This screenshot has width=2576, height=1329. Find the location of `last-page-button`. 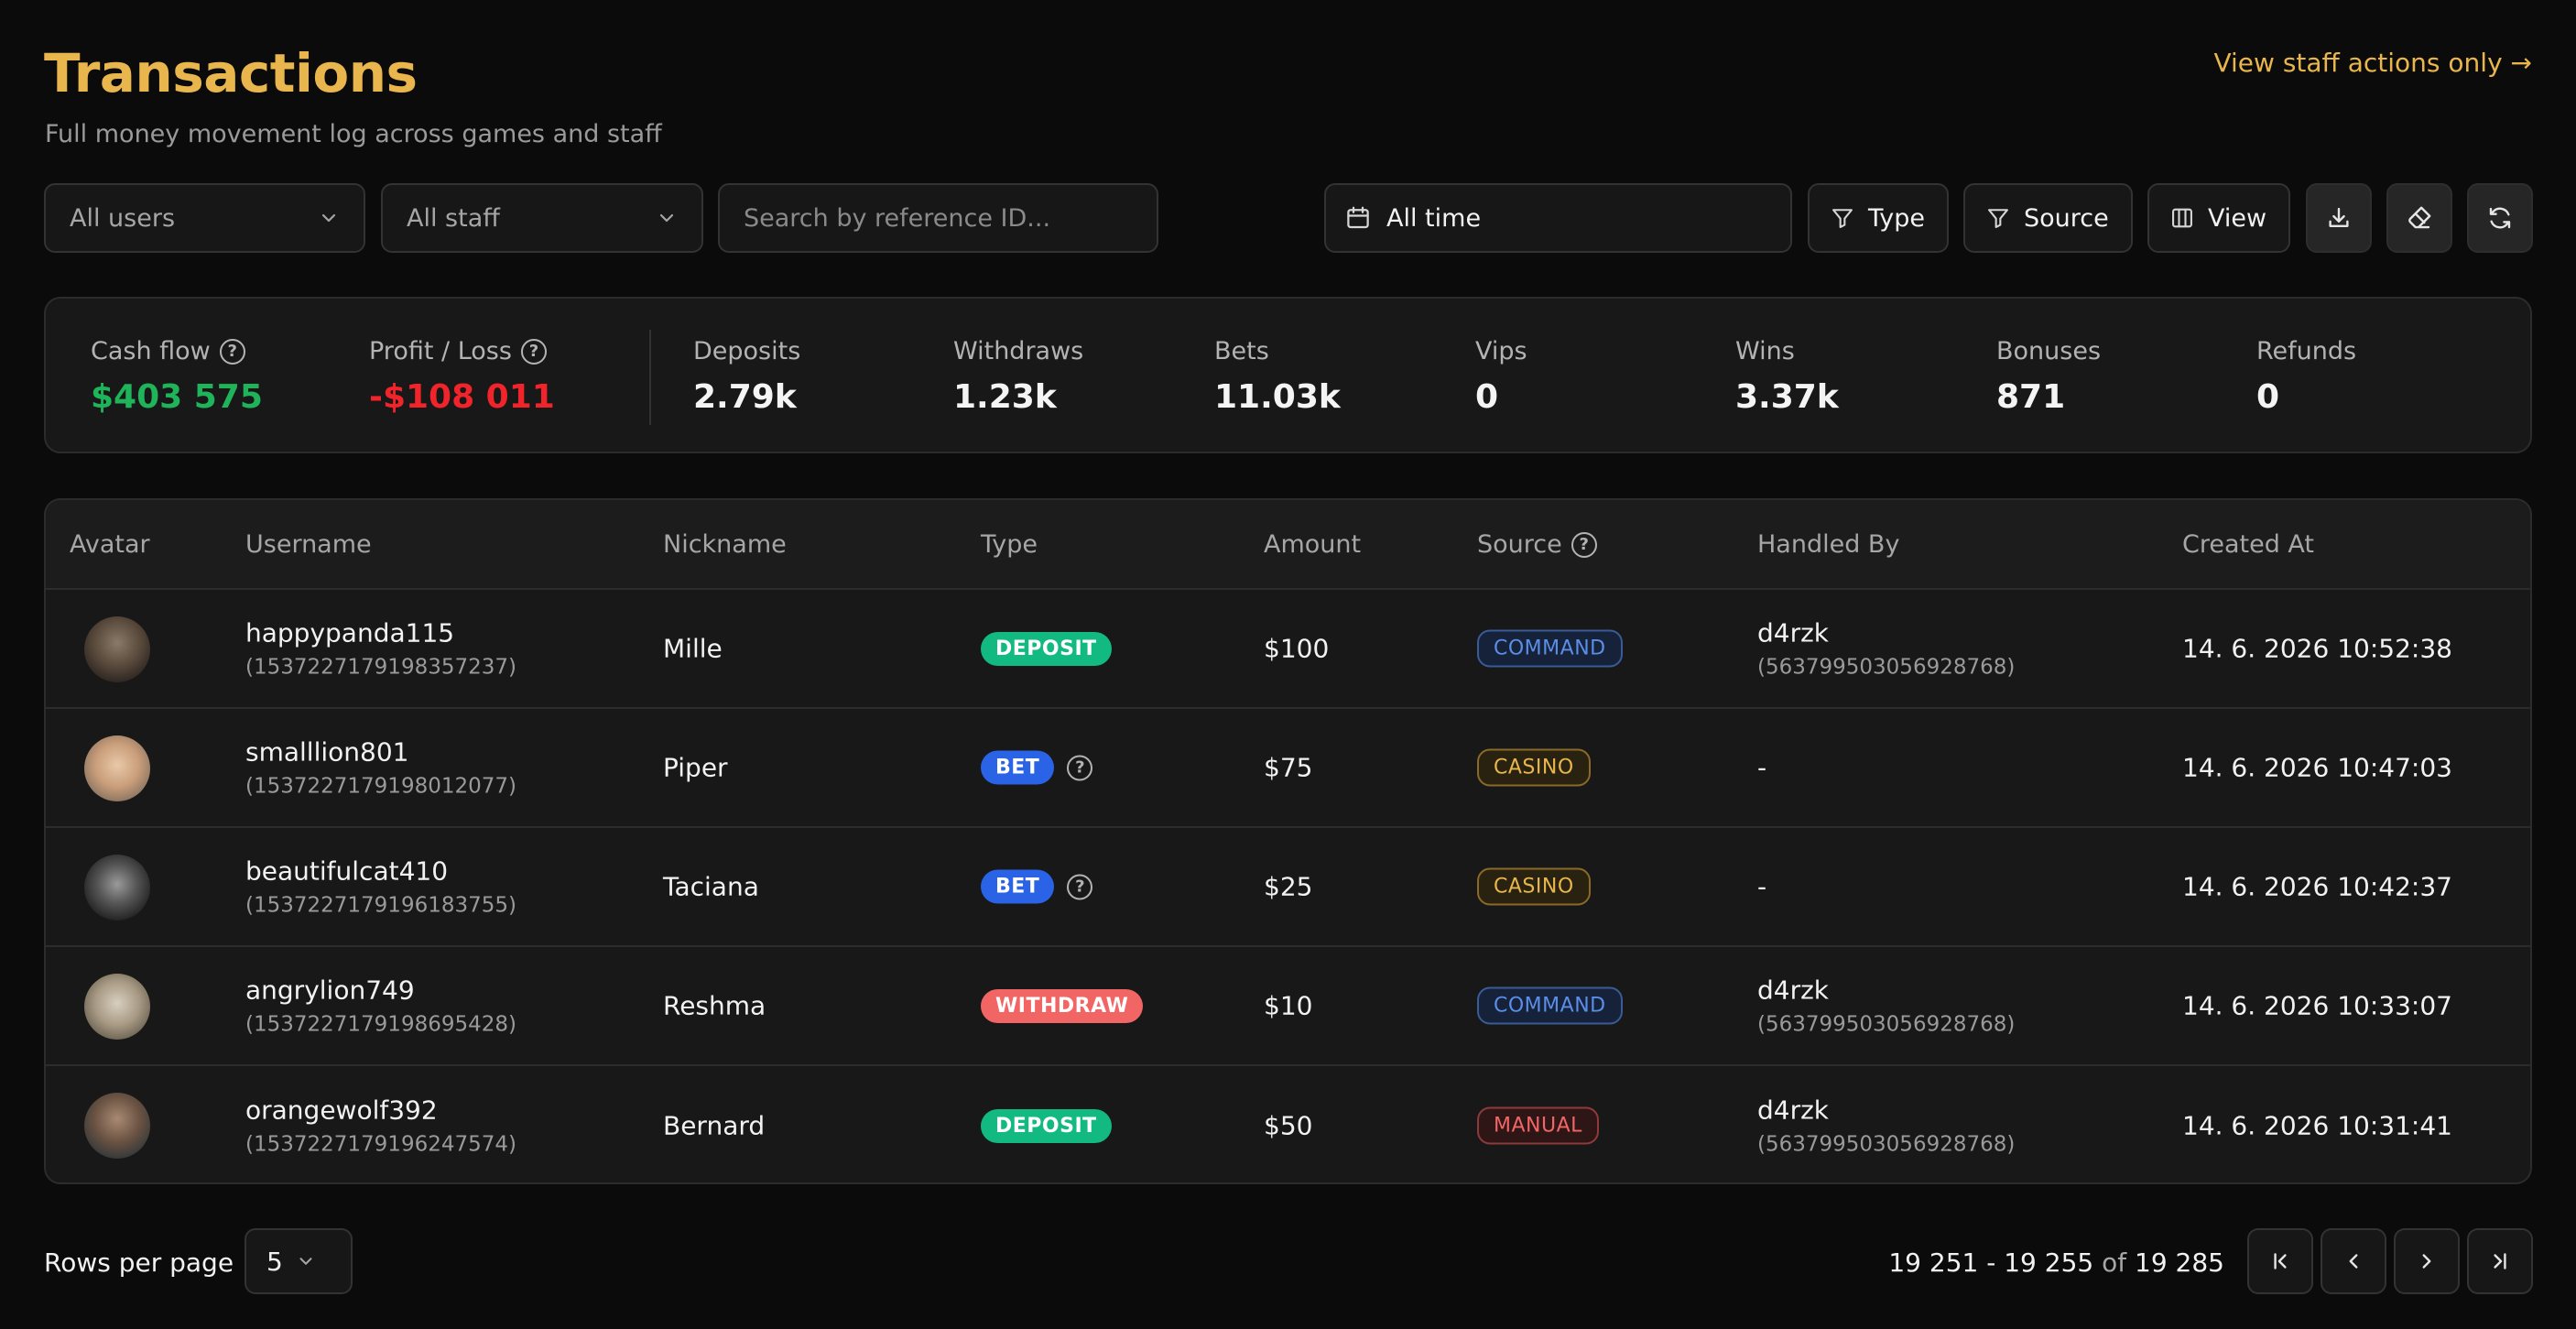

last-page-button is located at coordinates (2500, 1261).